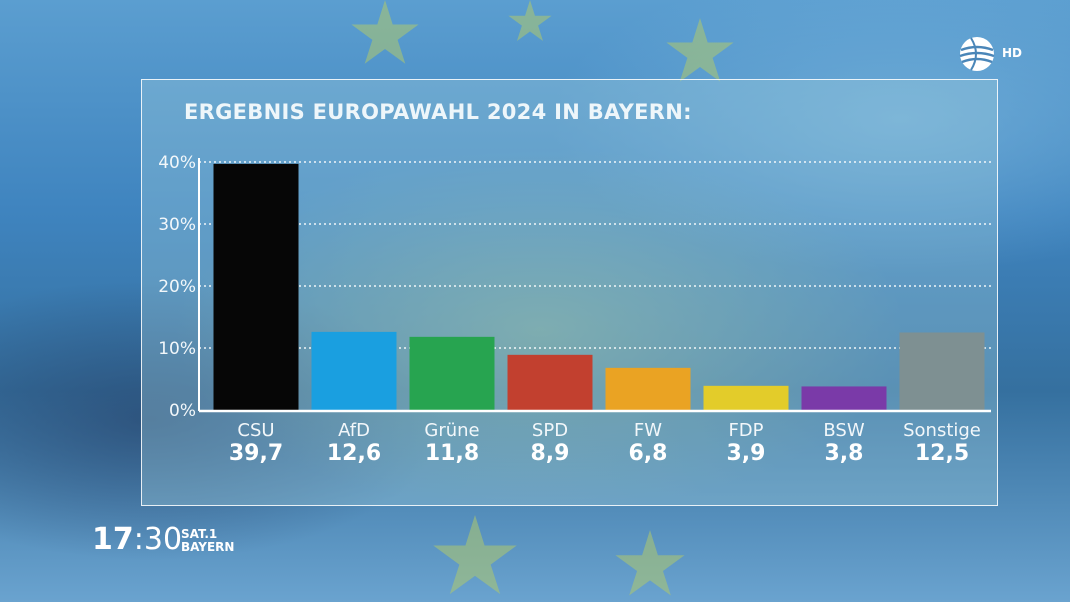 The width and height of the screenshot is (1070, 602). What do you see at coordinates (256, 286) in the screenshot?
I see `bar-csu` at bounding box center [256, 286].